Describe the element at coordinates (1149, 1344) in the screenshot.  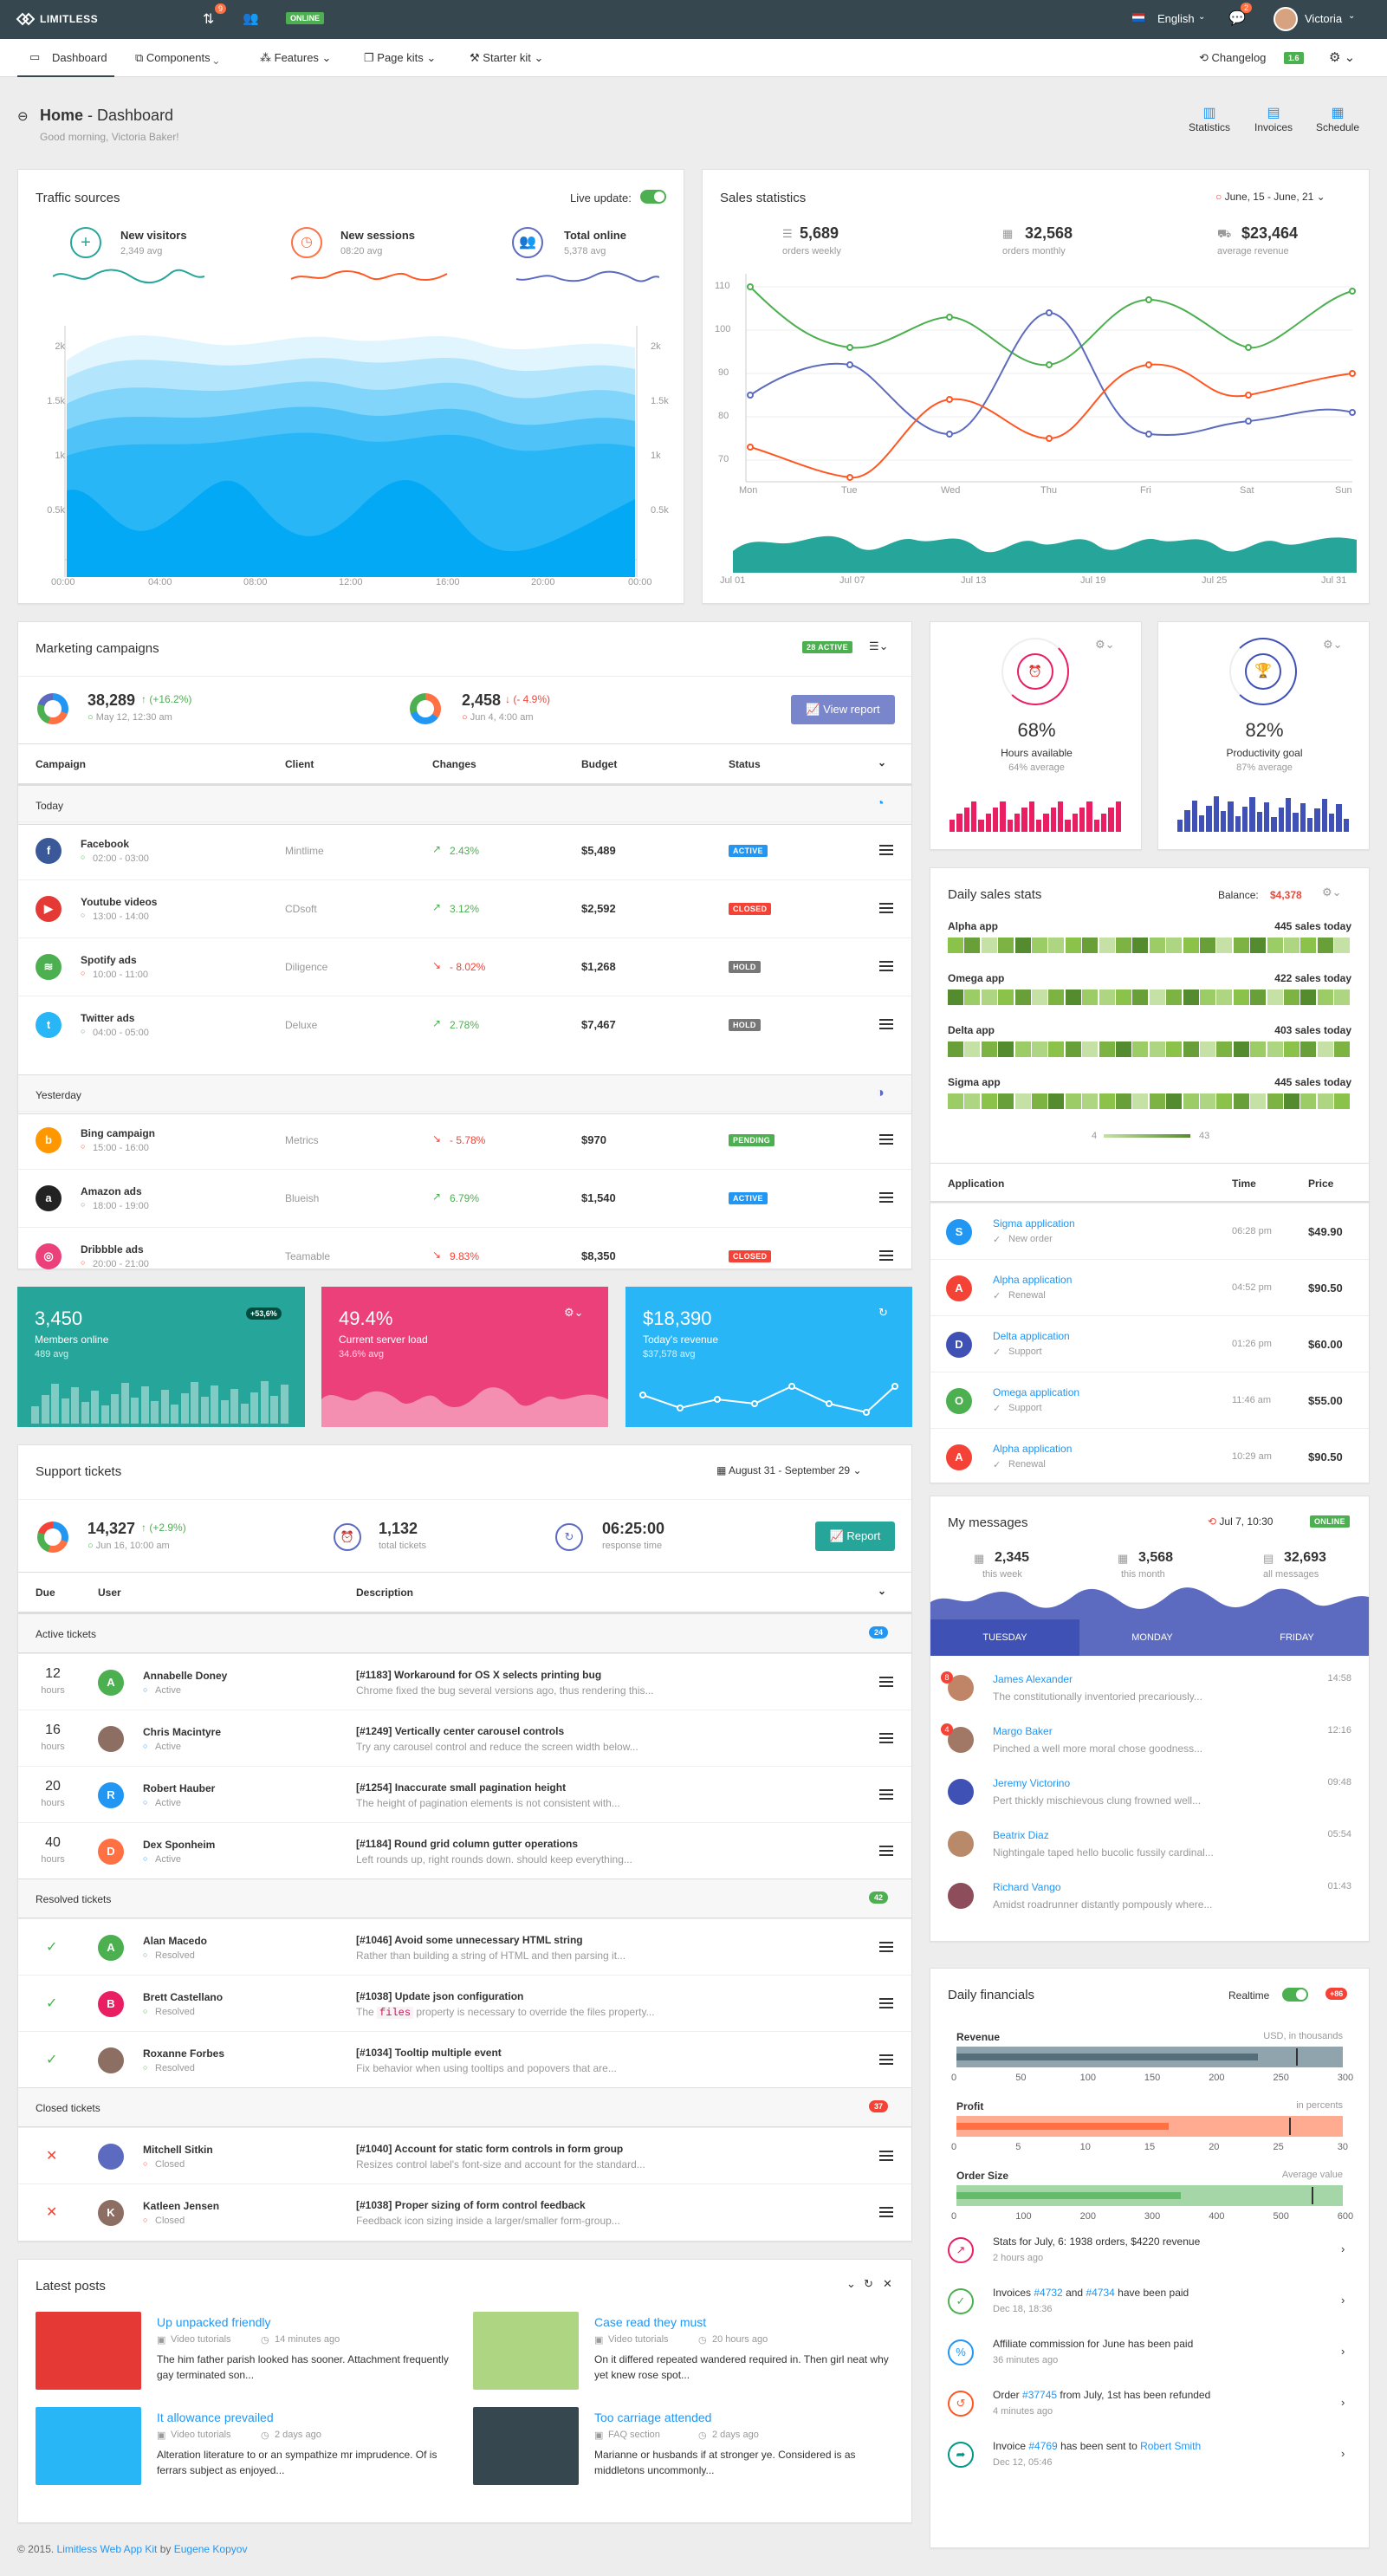
I see `table-row: D Delta application ✓ Support 01:26 pm $60.00` at that location.